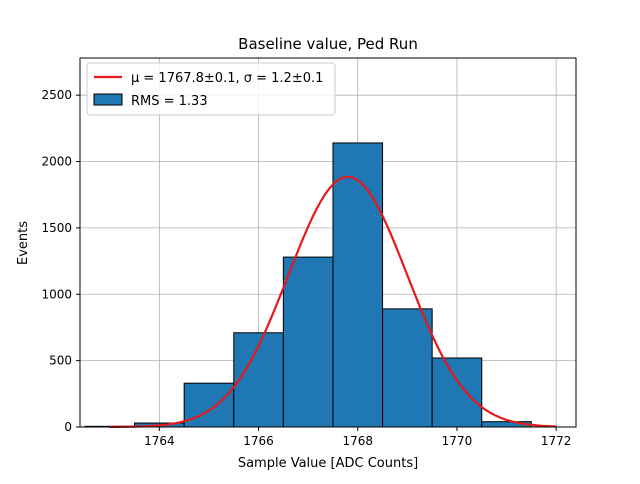 This screenshot has width=640, height=484. I want to click on legend-fit-label: μ = 1767.8±0.1, σ = 1.2±0.1, so click(227, 78).